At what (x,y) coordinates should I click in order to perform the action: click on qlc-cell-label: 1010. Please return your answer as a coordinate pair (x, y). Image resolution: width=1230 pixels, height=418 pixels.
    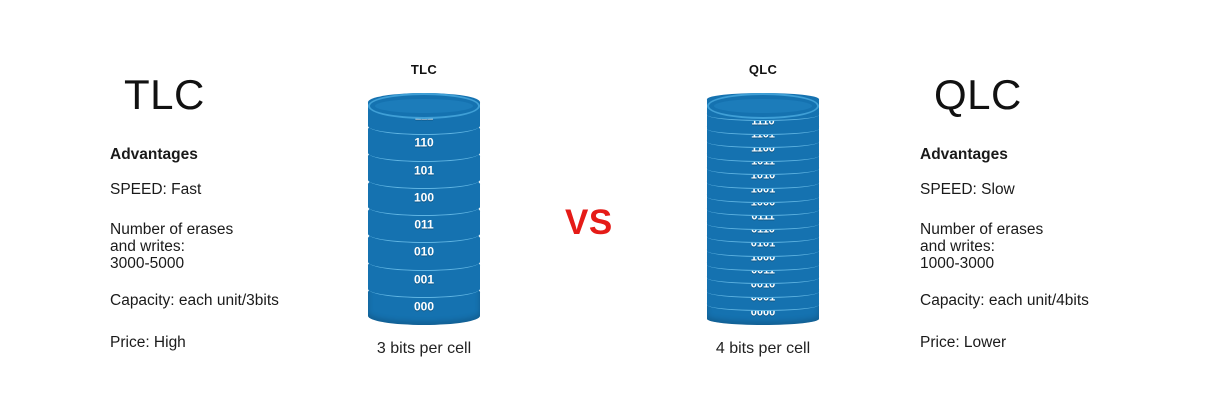
    Looking at the image, I should click on (763, 175).